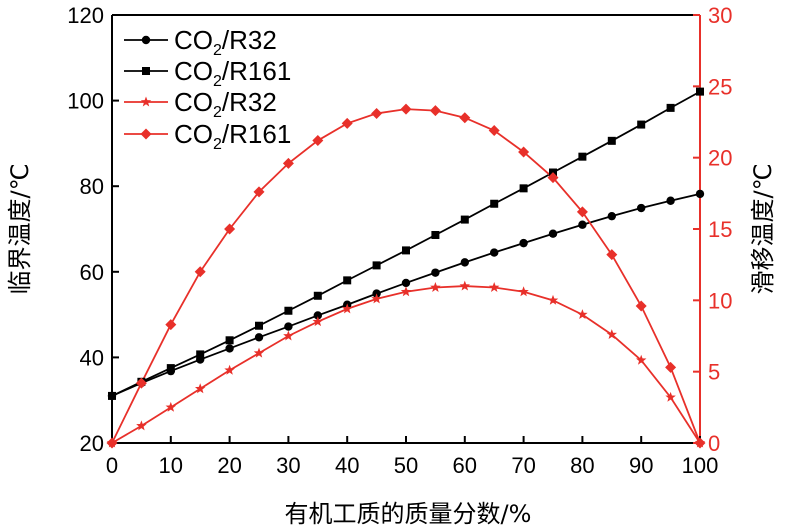  I want to click on y-right-tick-label: 25, so click(720, 86).